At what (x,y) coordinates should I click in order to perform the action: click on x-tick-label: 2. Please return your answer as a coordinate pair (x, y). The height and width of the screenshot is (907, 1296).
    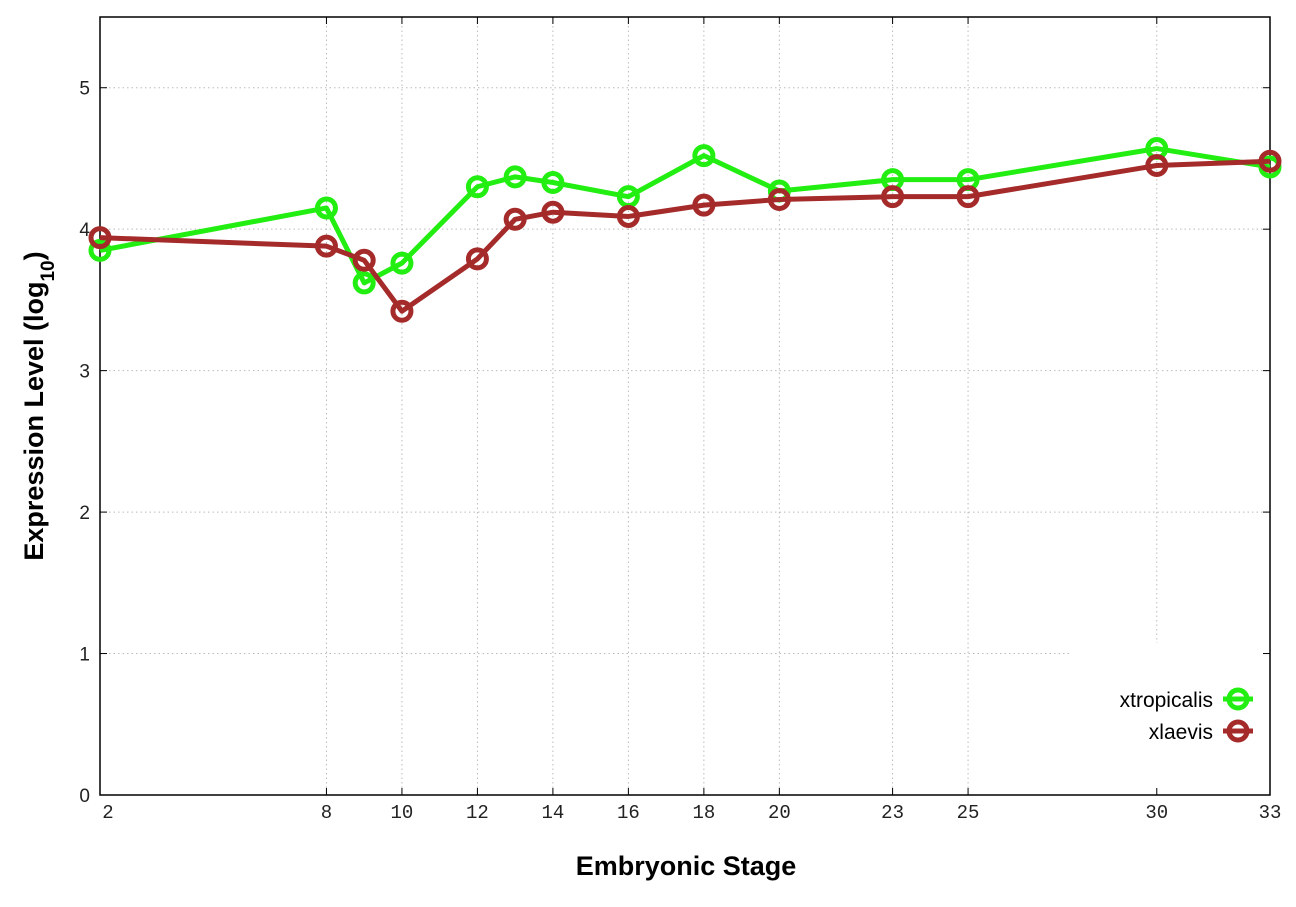
    Looking at the image, I should click on (107, 813).